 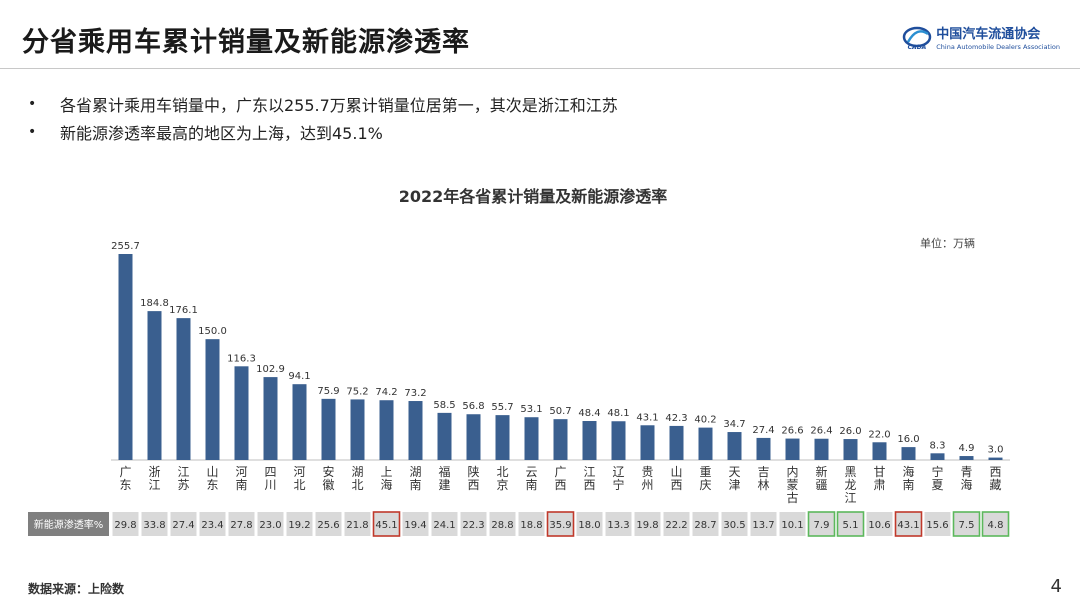 What do you see at coordinates (444, 485) in the screenshot?
I see `category-label: 建` at bounding box center [444, 485].